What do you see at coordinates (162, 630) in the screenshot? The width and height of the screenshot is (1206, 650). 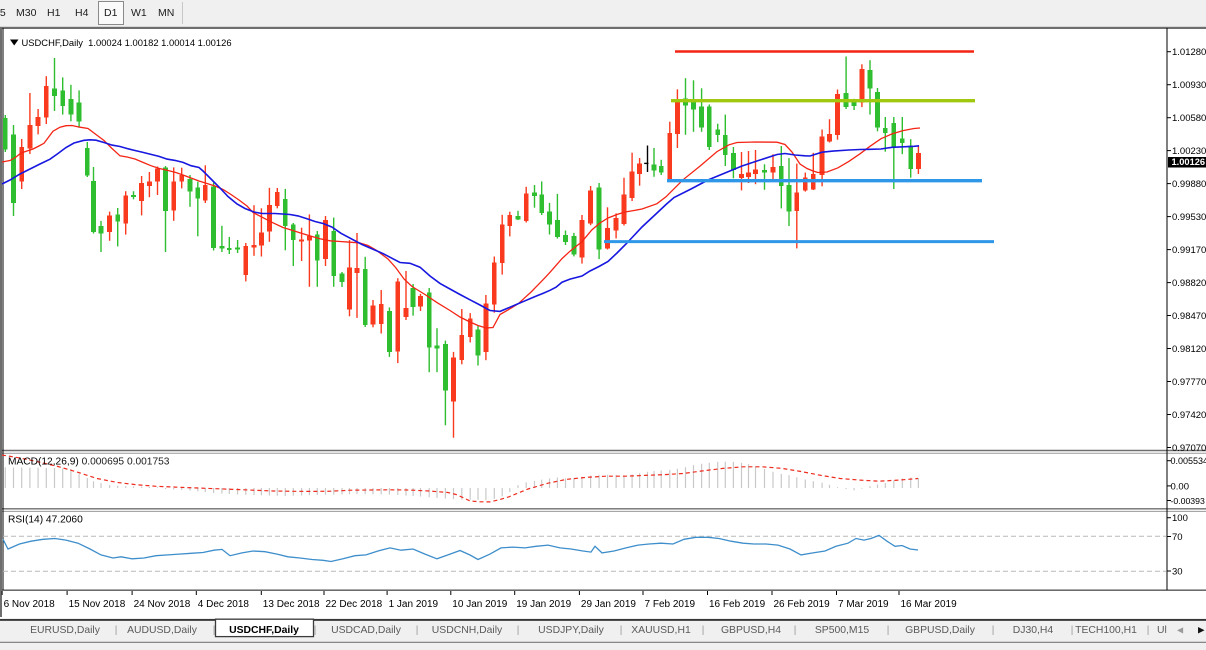 I see `svg-text: AUDUSD,Daily` at bounding box center [162, 630].